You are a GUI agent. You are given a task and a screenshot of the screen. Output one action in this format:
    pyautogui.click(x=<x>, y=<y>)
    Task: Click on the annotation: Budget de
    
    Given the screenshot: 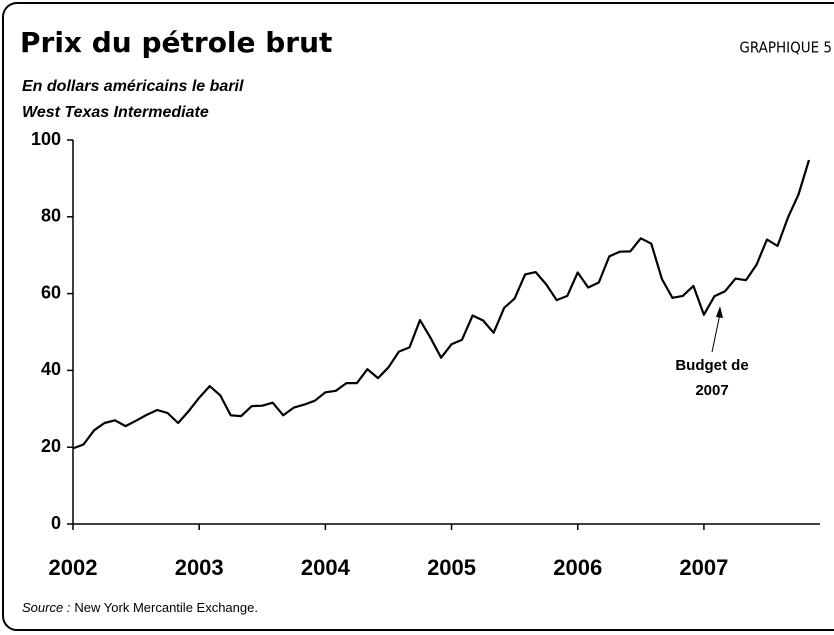 What is the action you would take?
    pyautogui.click(x=711, y=365)
    